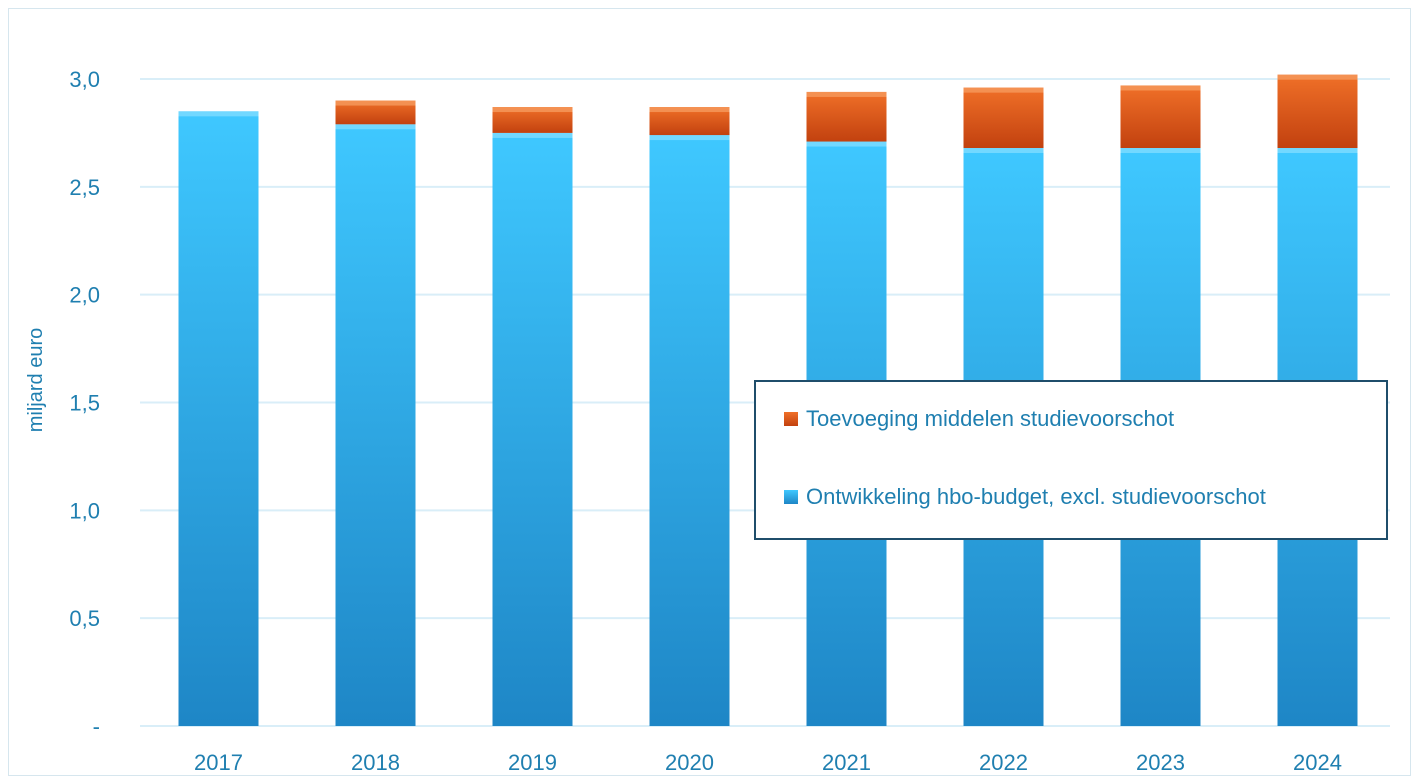 The height and width of the screenshot is (779, 1420). I want to click on legend-item-toevoeging: Toevoeging middelen studievoorschot, so click(979, 419).